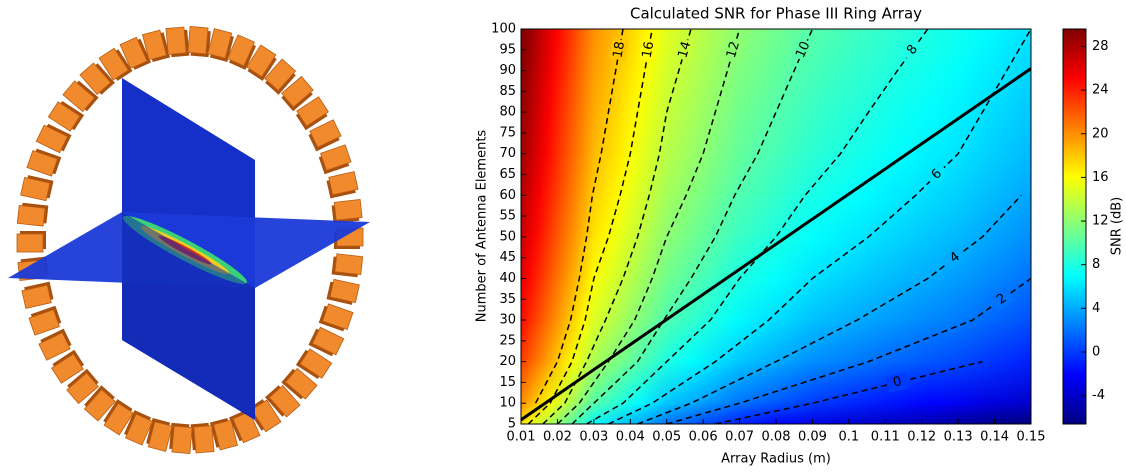  I want to click on x-axis-label: Array Radius (m), so click(776, 459).